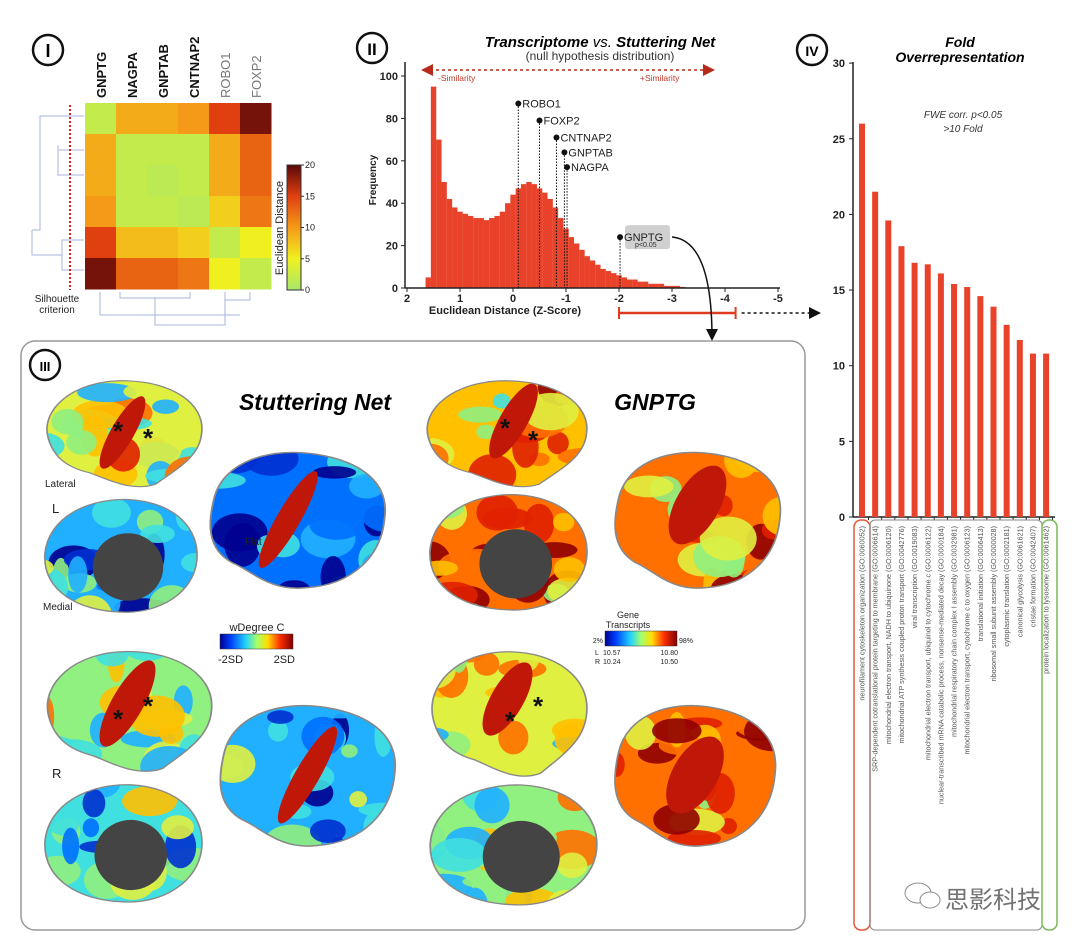  Describe the element at coordinates (914, 577) in the screenshot. I see `category-label: viral transcription (GO:0019083)` at that location.